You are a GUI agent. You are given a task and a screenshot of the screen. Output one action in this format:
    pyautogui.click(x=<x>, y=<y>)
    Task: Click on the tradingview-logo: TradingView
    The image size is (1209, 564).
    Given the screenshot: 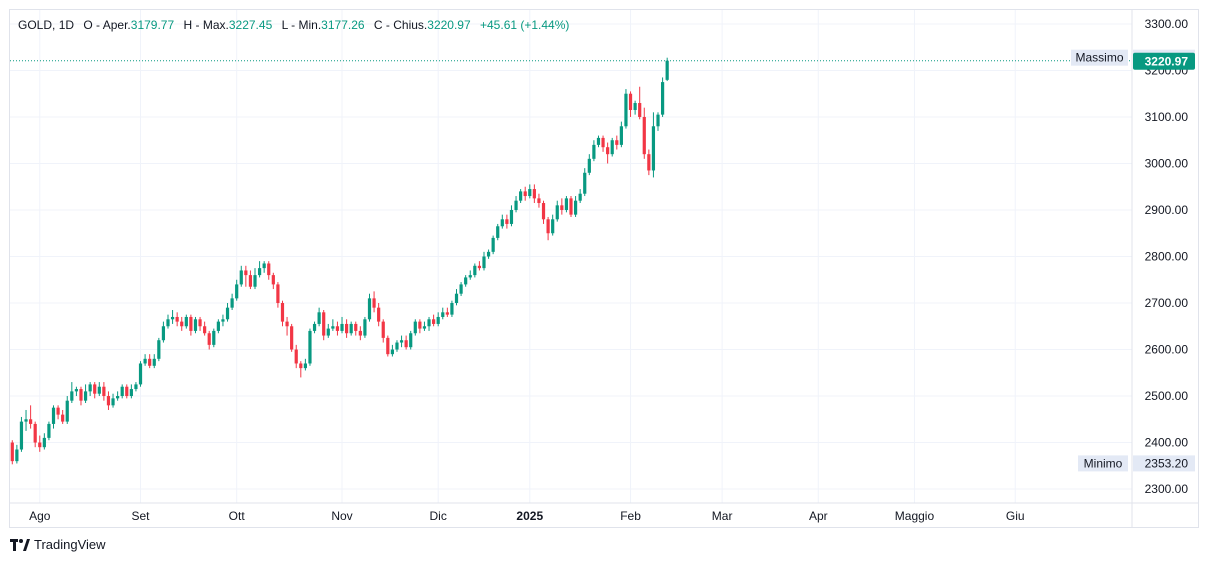 What is the action you would take?
    pyautogui.click(x=58, y=544)
    